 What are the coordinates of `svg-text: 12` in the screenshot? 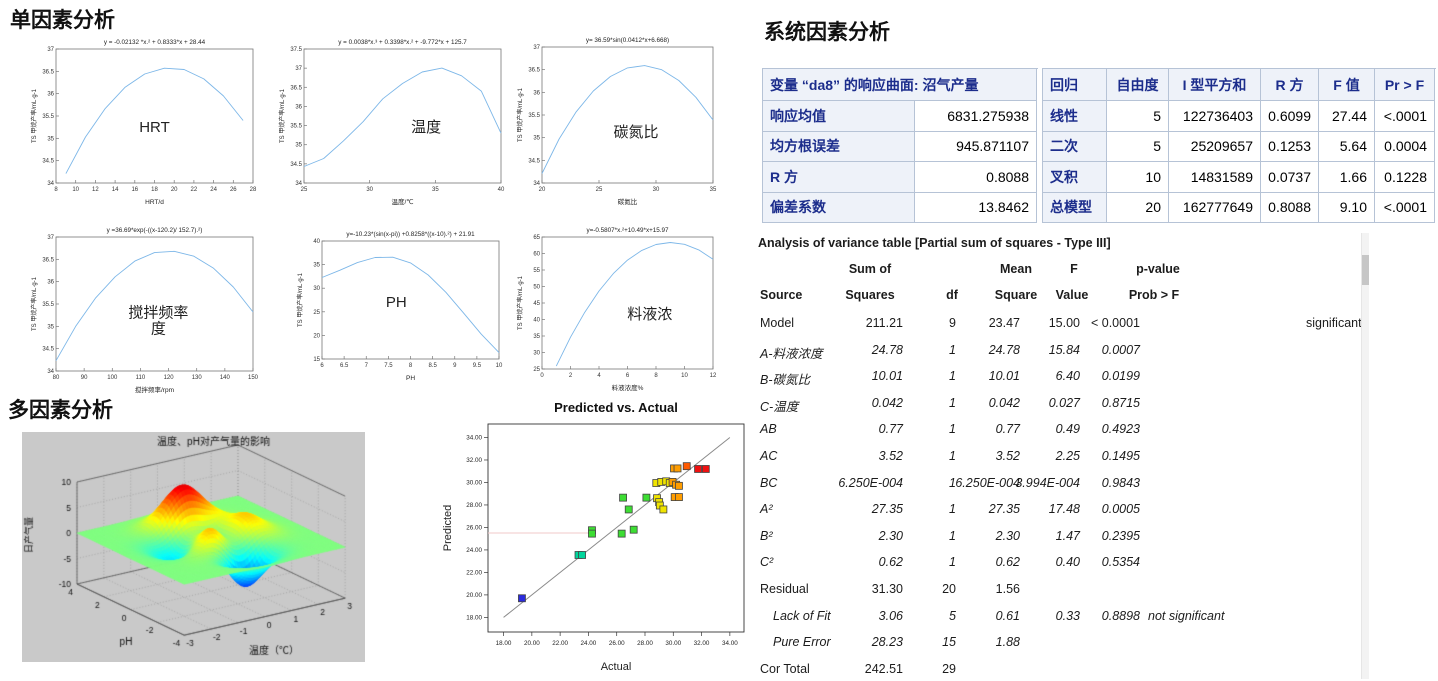 It's located at (95, 190).